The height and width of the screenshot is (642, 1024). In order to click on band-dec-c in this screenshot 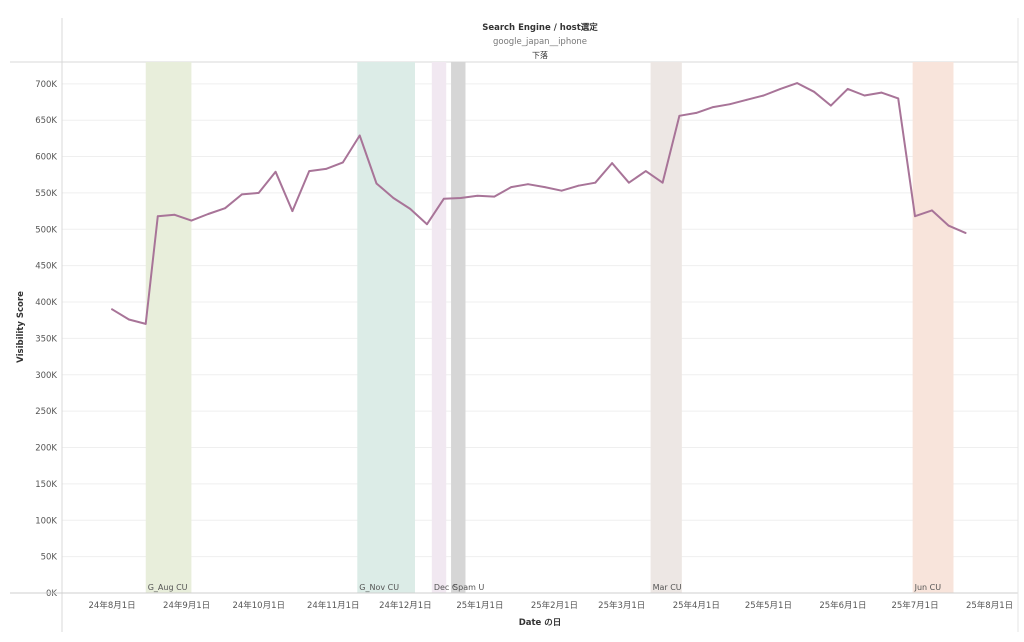, I will do `click(439, 327)`.